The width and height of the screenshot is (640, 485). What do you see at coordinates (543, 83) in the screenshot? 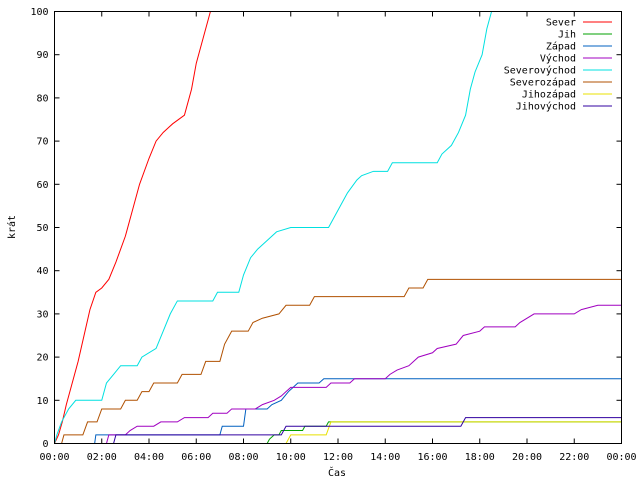
I see `legend-label: Severozápad` at bounding box center [543, 83].